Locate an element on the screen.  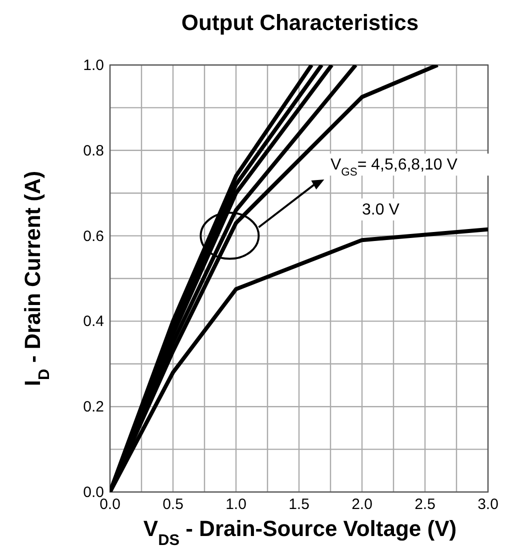
x-tick-label: 0.5 is located at coordinates (173, 504).